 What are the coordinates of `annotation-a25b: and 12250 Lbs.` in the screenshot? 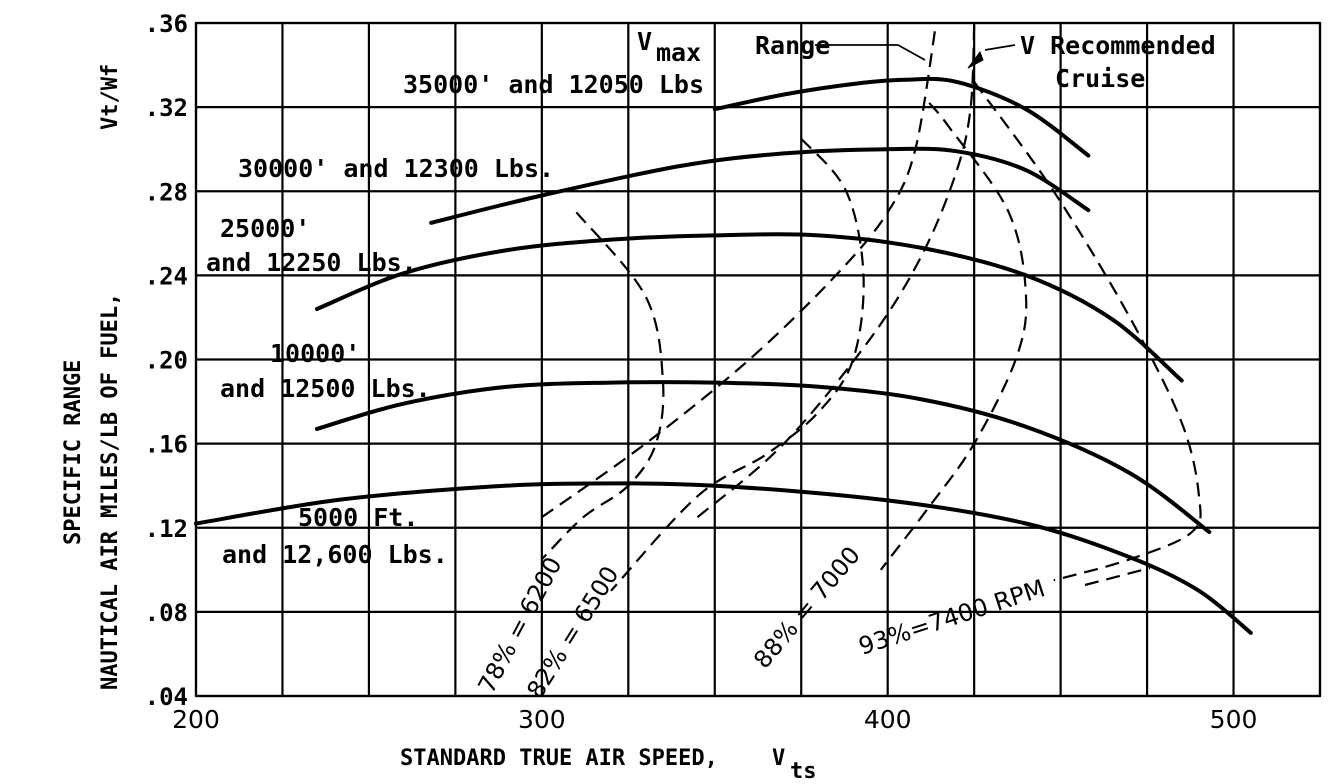 It's located at (311, 262).